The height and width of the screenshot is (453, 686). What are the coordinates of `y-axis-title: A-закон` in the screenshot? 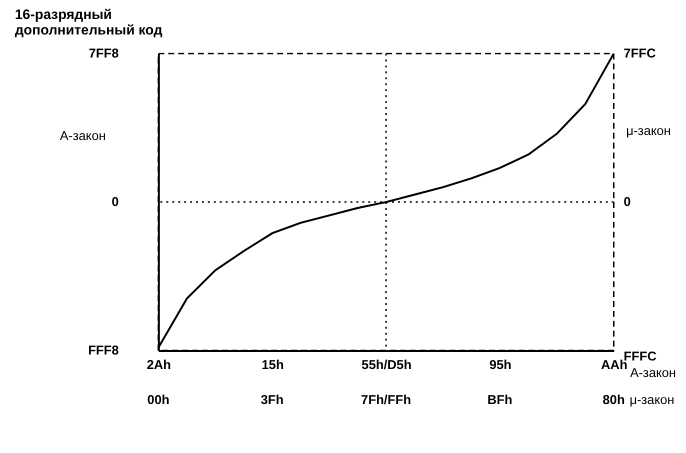 It's located at (83, 136).